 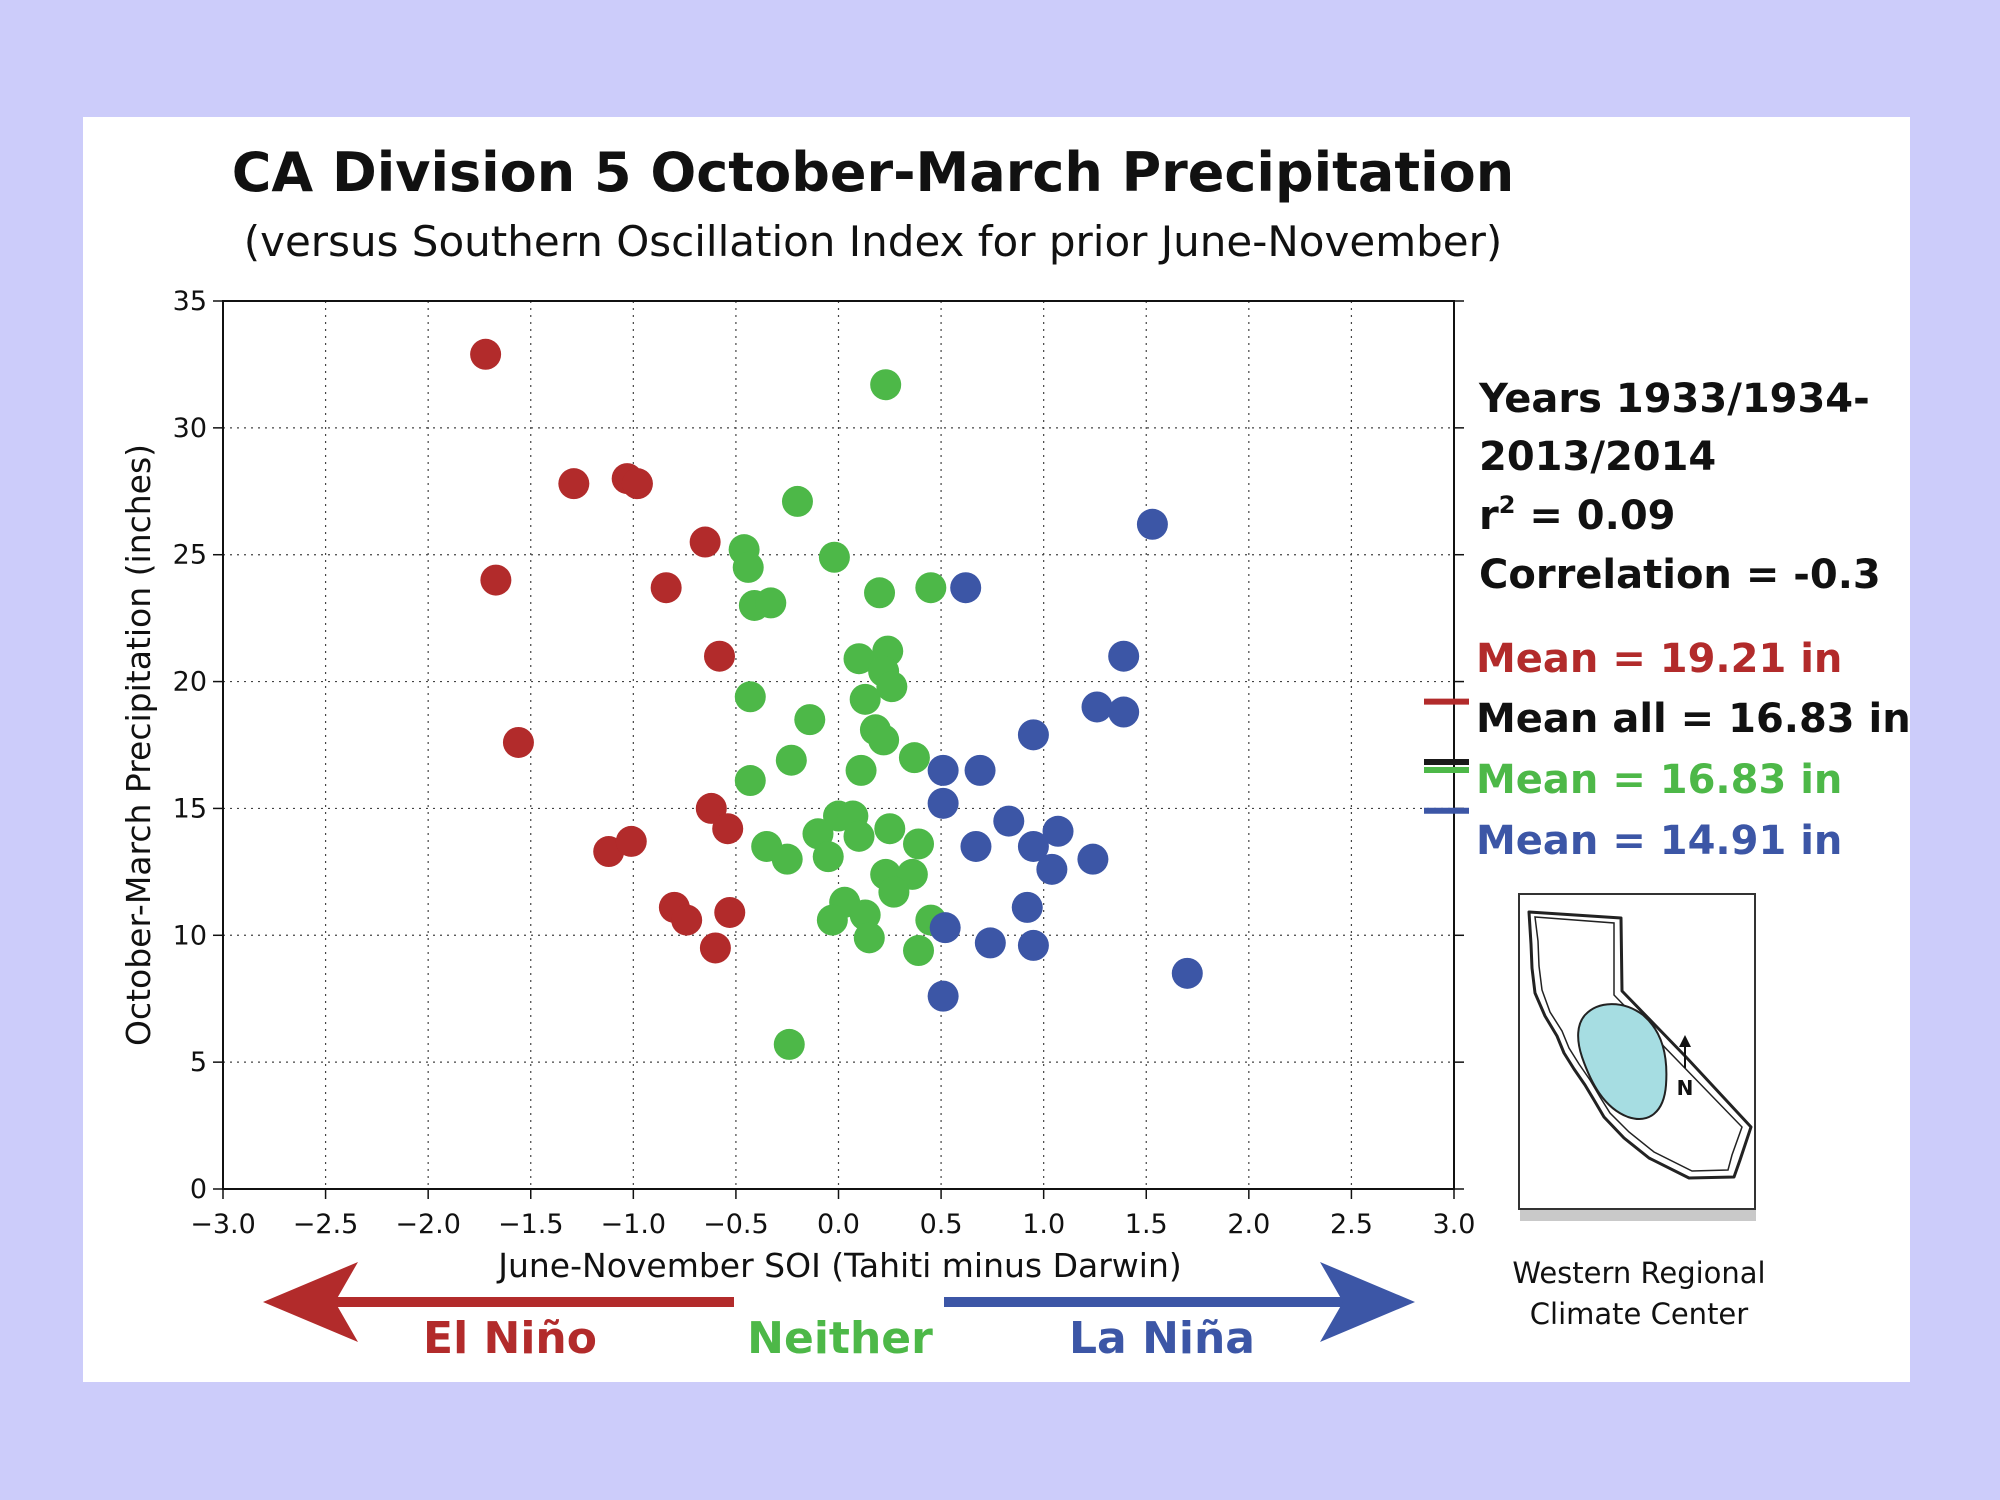 What do you see at coordinates (326, 1224) in the screenshot?
I see `x-tick-label: −2.5` at bounding box center [326, 1224].